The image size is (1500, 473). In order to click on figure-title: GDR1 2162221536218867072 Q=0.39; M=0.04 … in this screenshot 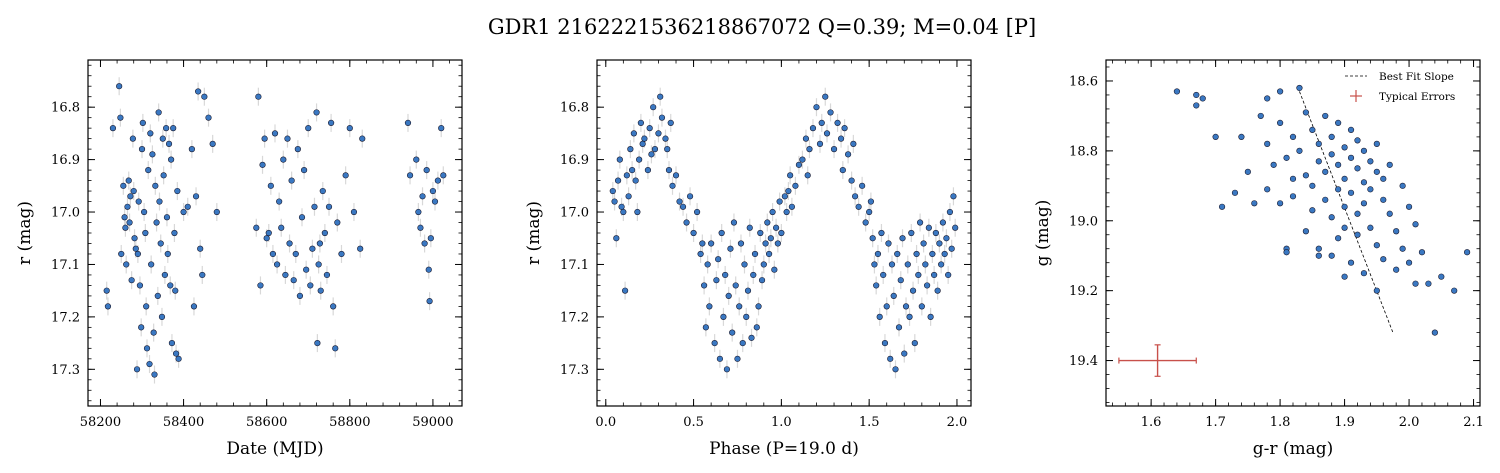, I will do `click(762, 27)`.